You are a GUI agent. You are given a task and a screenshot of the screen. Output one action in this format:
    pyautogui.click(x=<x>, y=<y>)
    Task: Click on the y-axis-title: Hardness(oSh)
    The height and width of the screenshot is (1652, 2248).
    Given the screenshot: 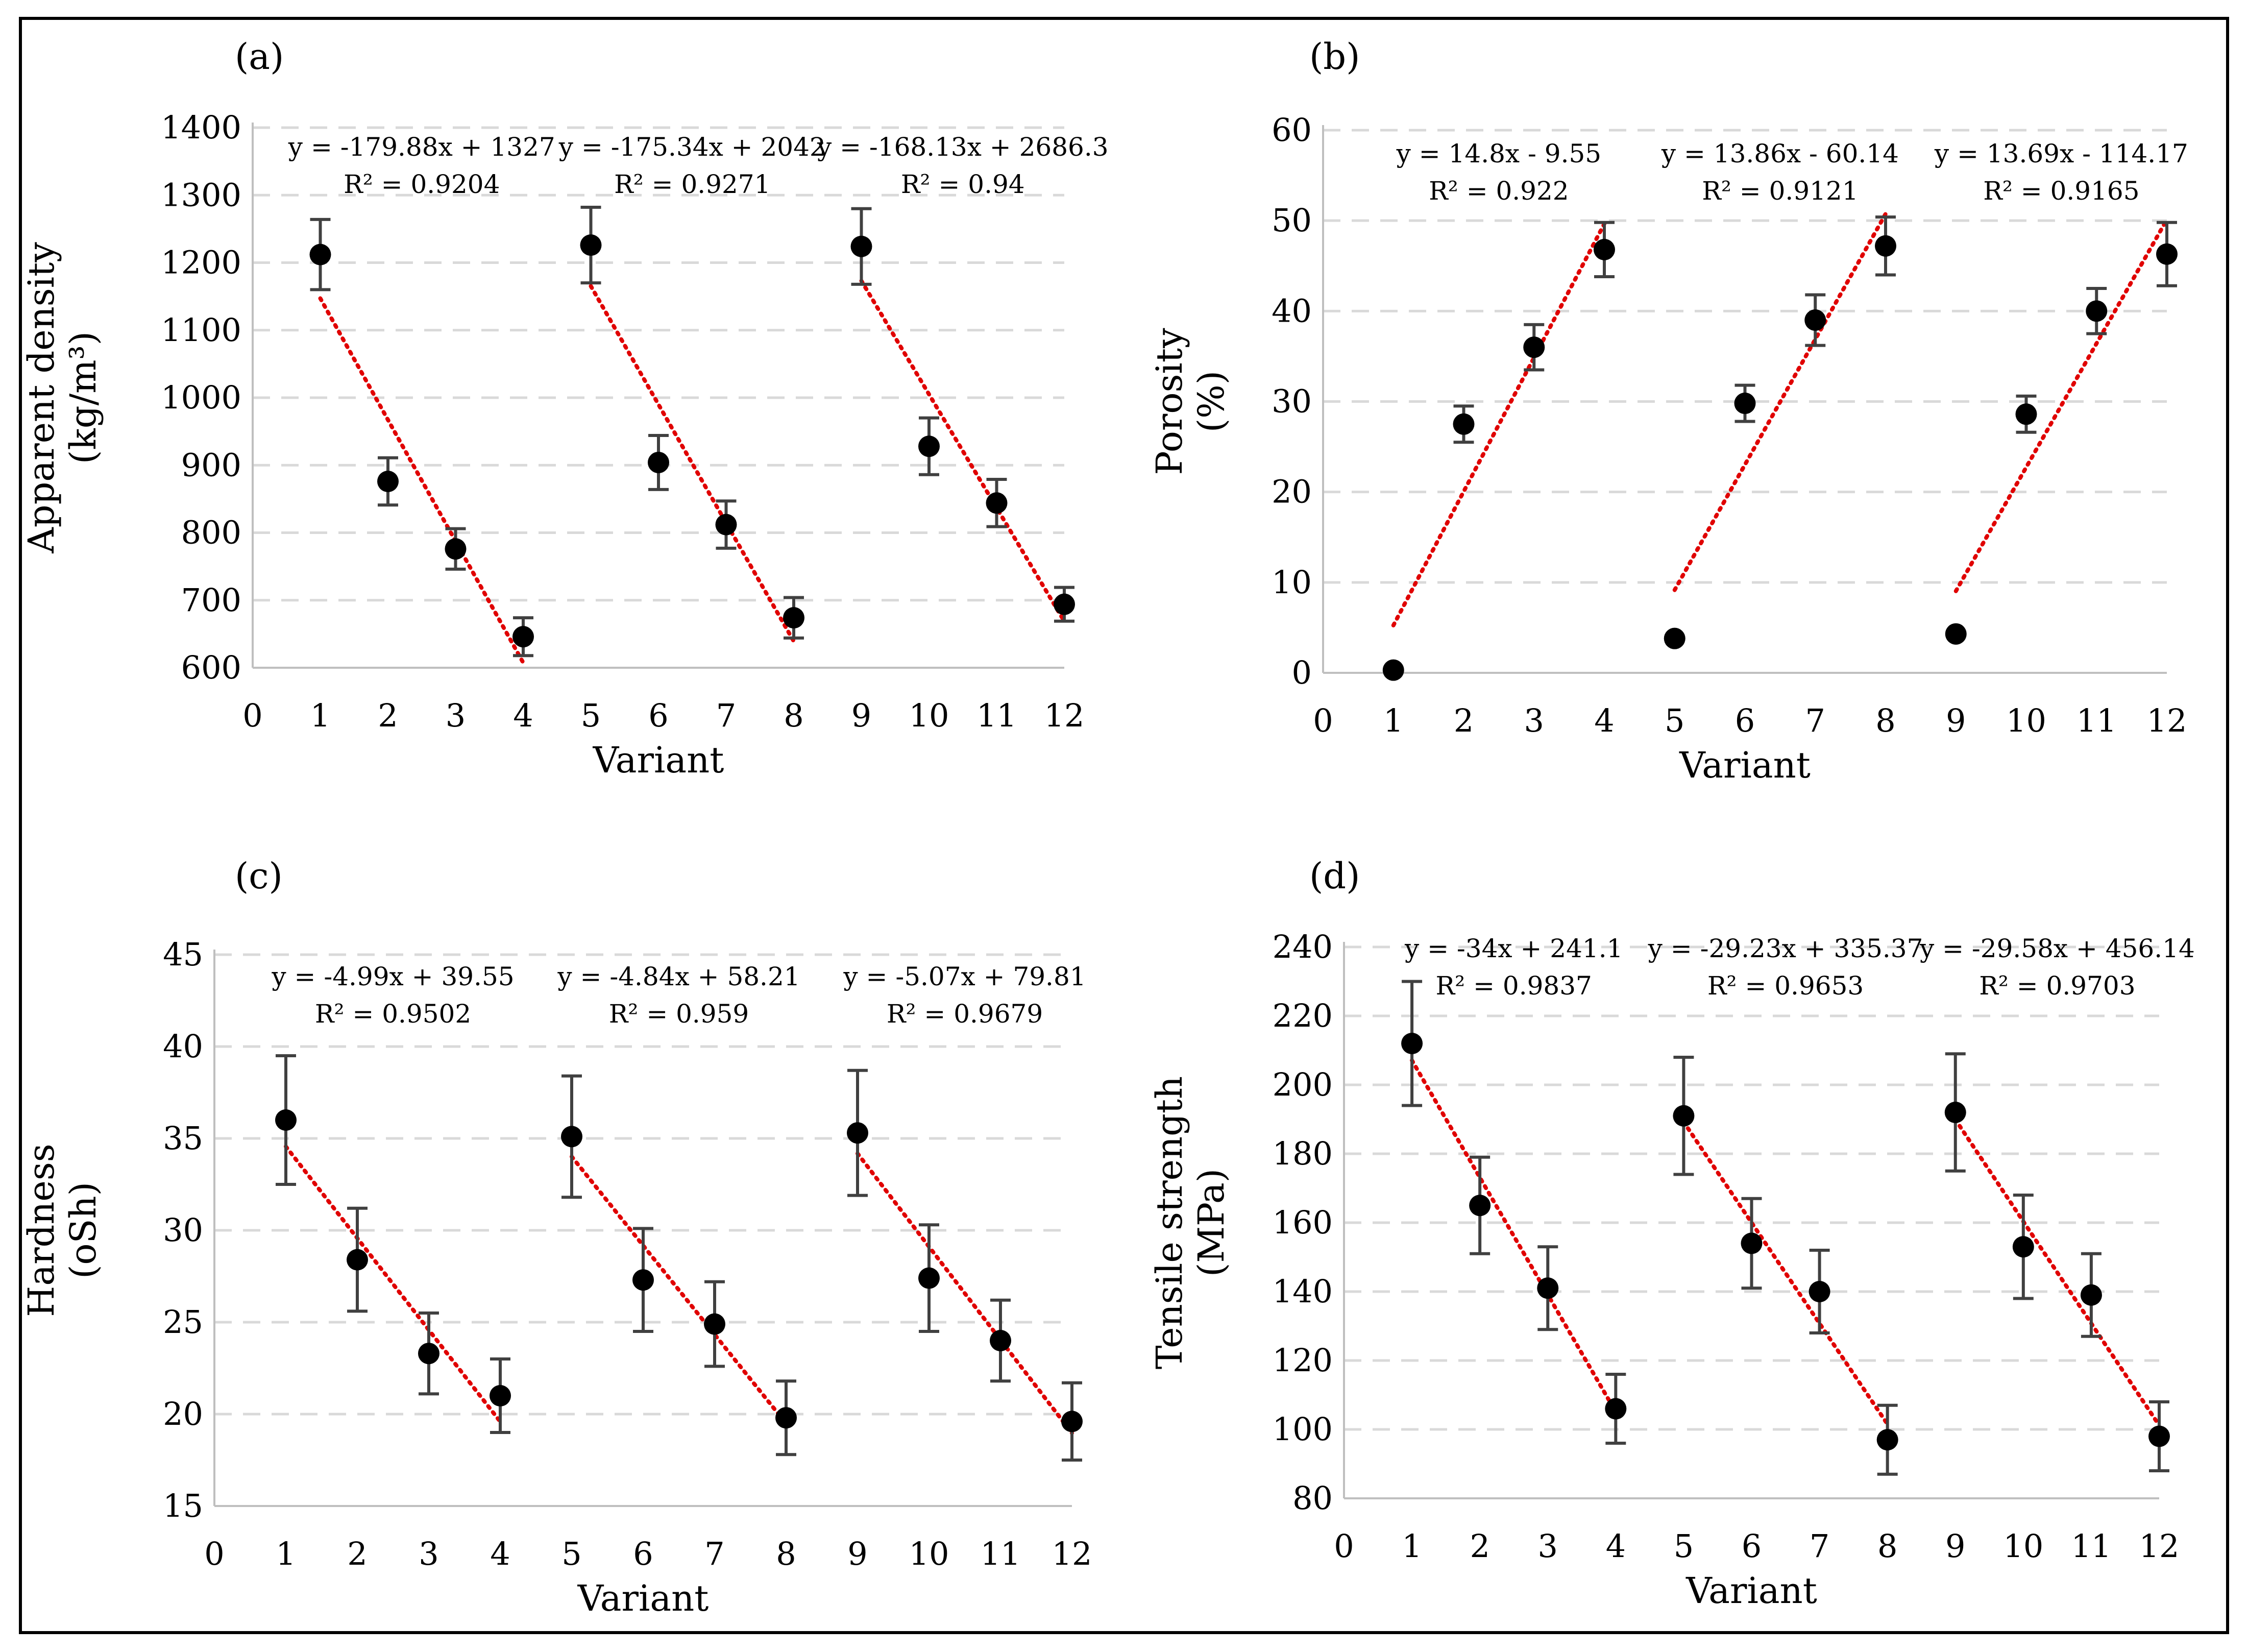 What is the action you would take?
    pyautogui.click(x=62, y=1230)
    